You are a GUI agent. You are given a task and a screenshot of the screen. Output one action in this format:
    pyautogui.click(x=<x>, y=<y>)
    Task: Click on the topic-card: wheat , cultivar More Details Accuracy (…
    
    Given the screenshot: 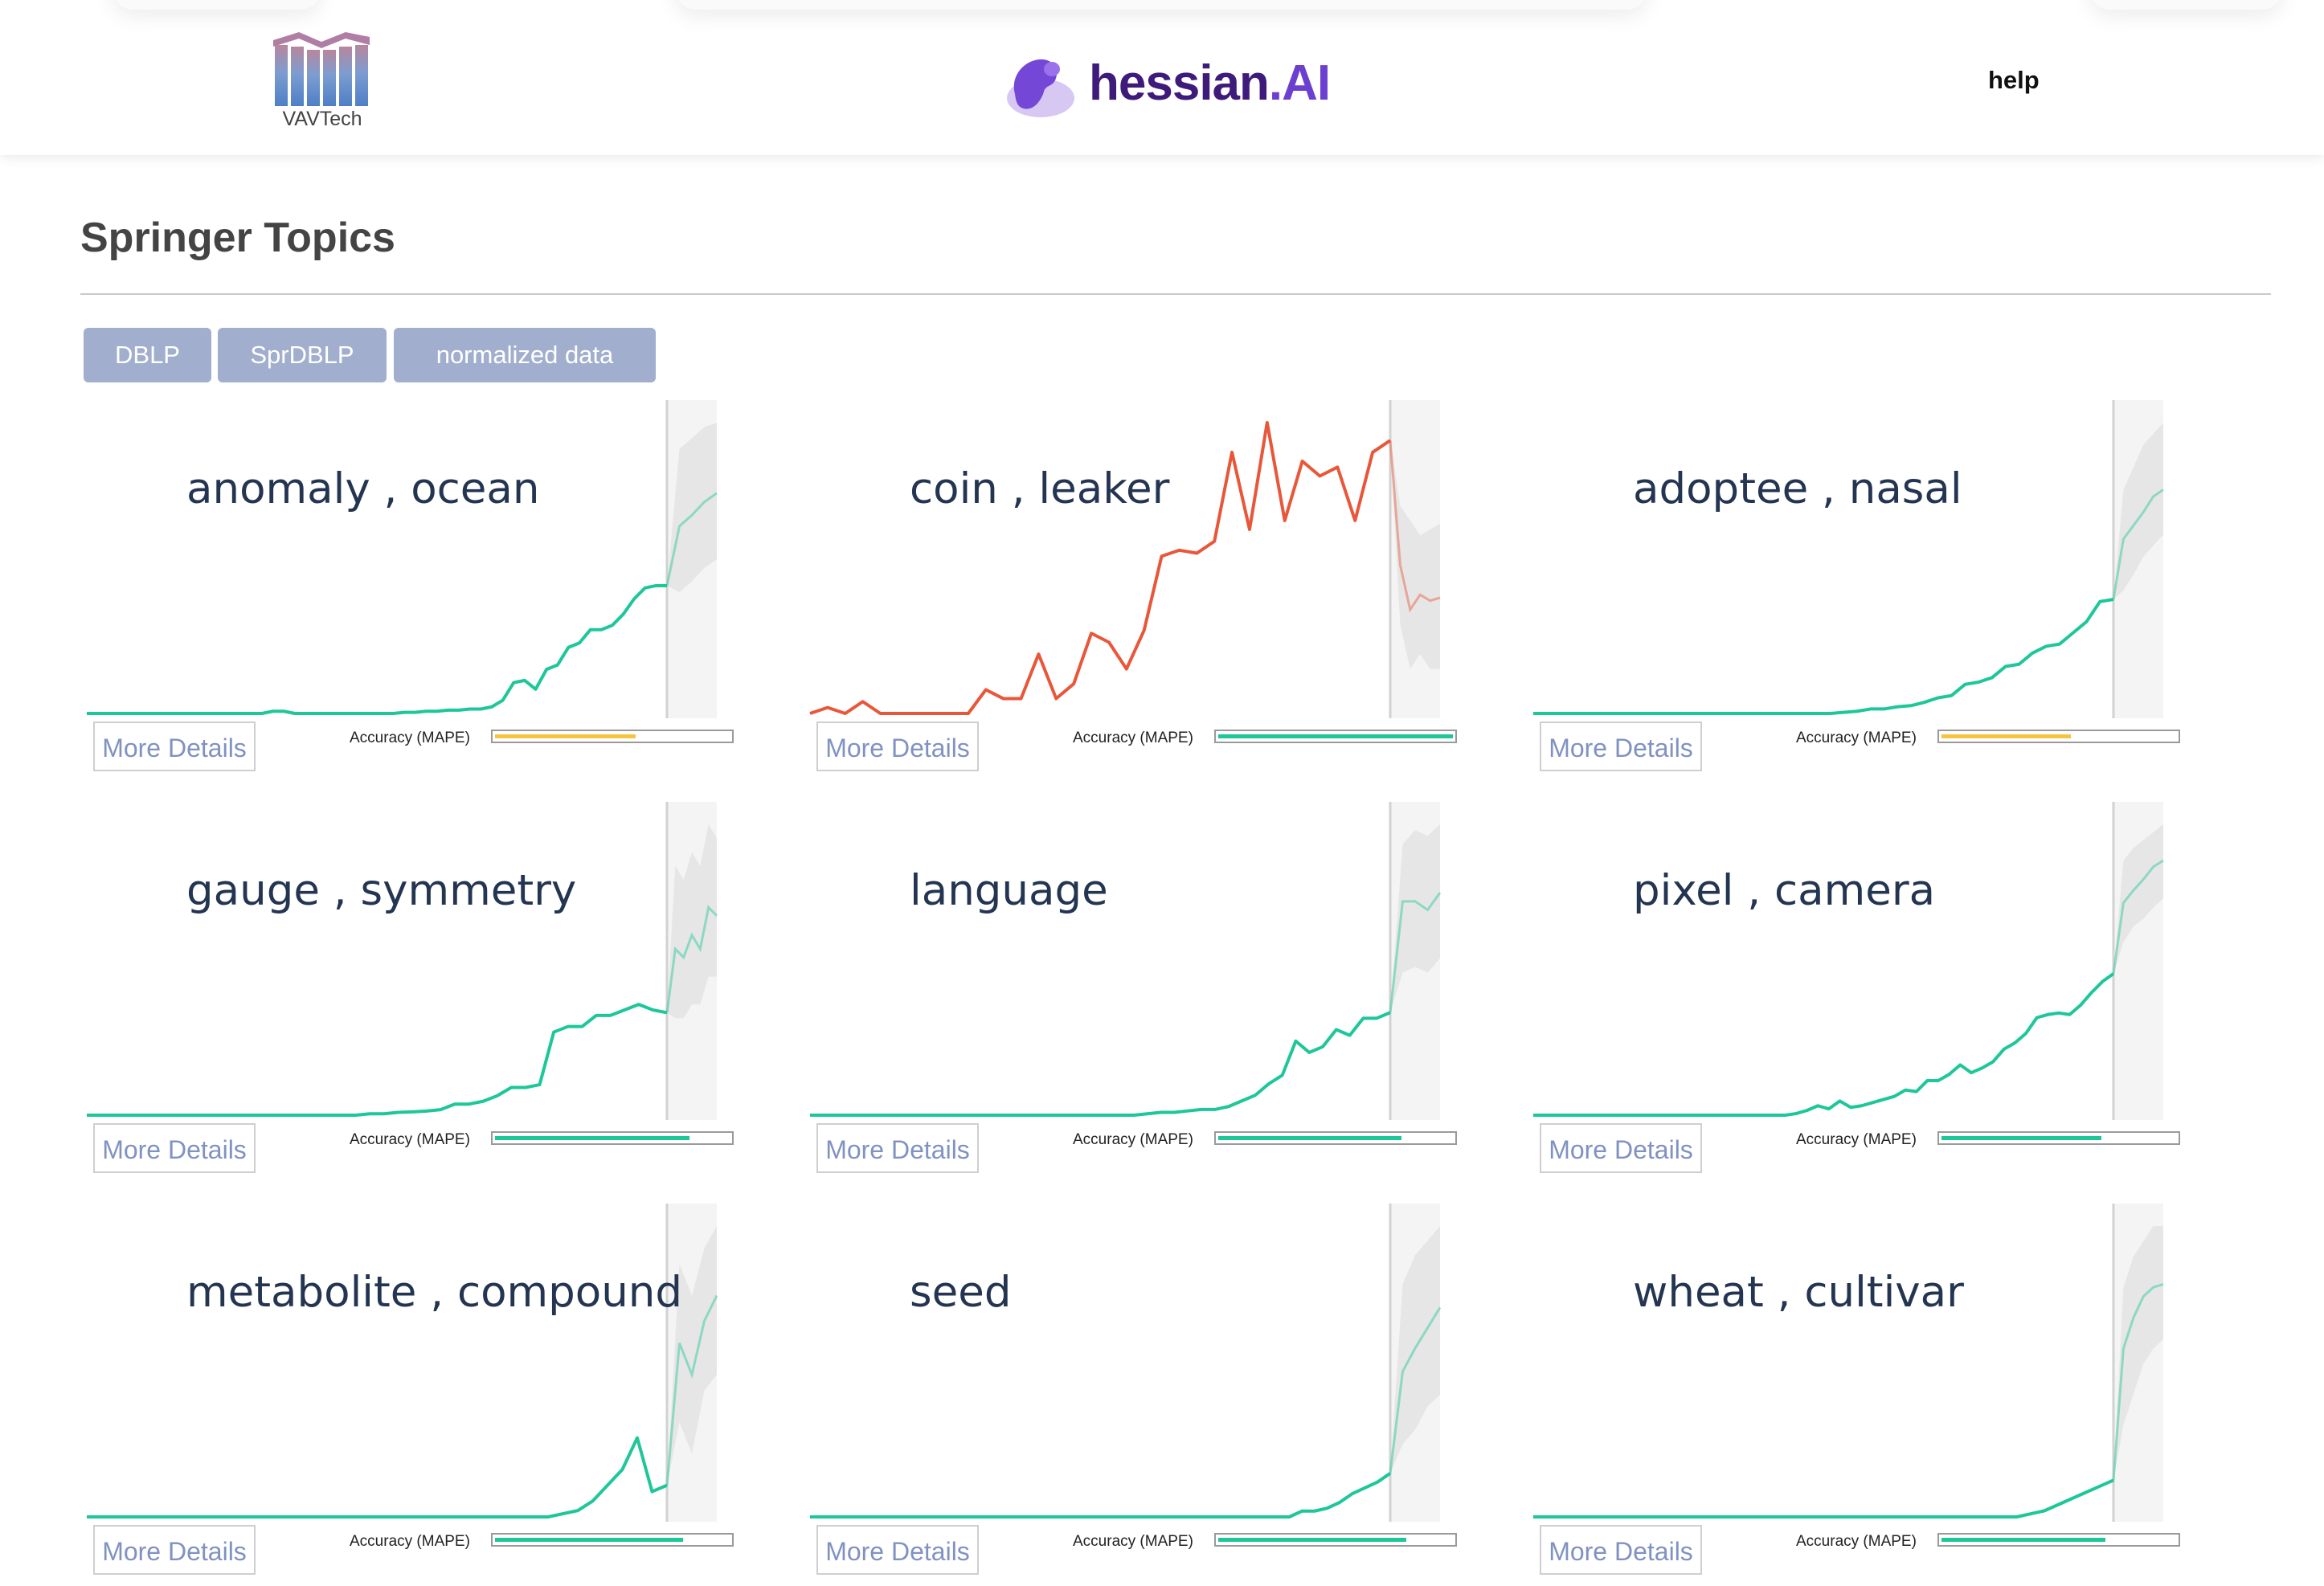 What is the action you would take?
    pyautogui.click(x=1856, y=1395)
    